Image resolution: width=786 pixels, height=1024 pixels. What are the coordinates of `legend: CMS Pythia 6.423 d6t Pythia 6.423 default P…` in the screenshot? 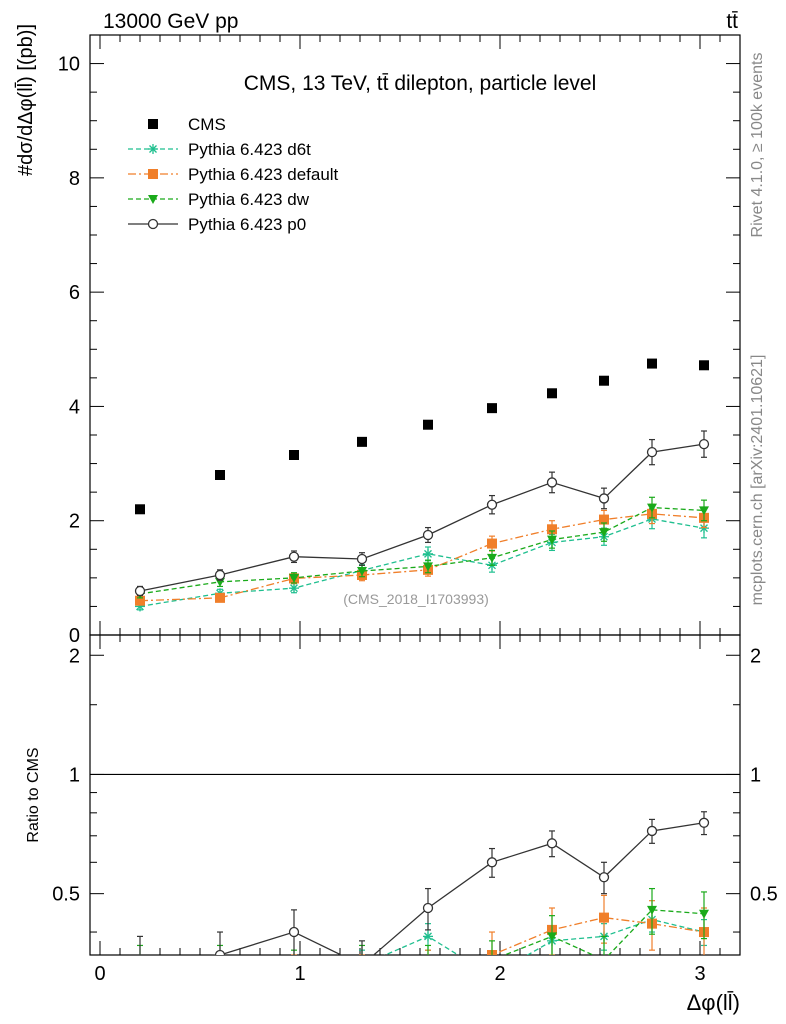 It's located at (233, 174).